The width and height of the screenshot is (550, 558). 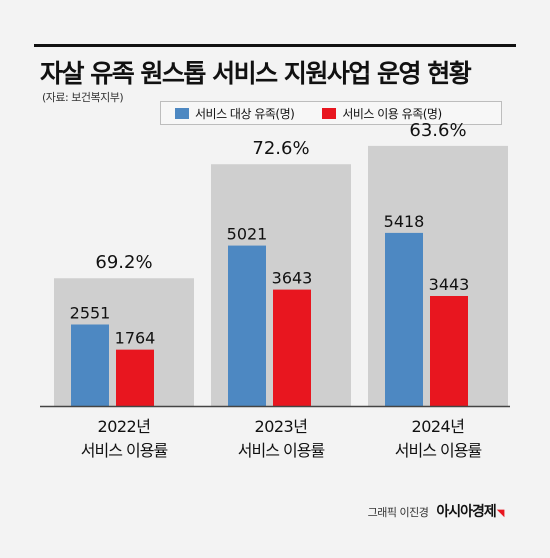 I want to click on credit: 그래픽 이진경 아시아경제 ◥, so click(x=436, y=511).